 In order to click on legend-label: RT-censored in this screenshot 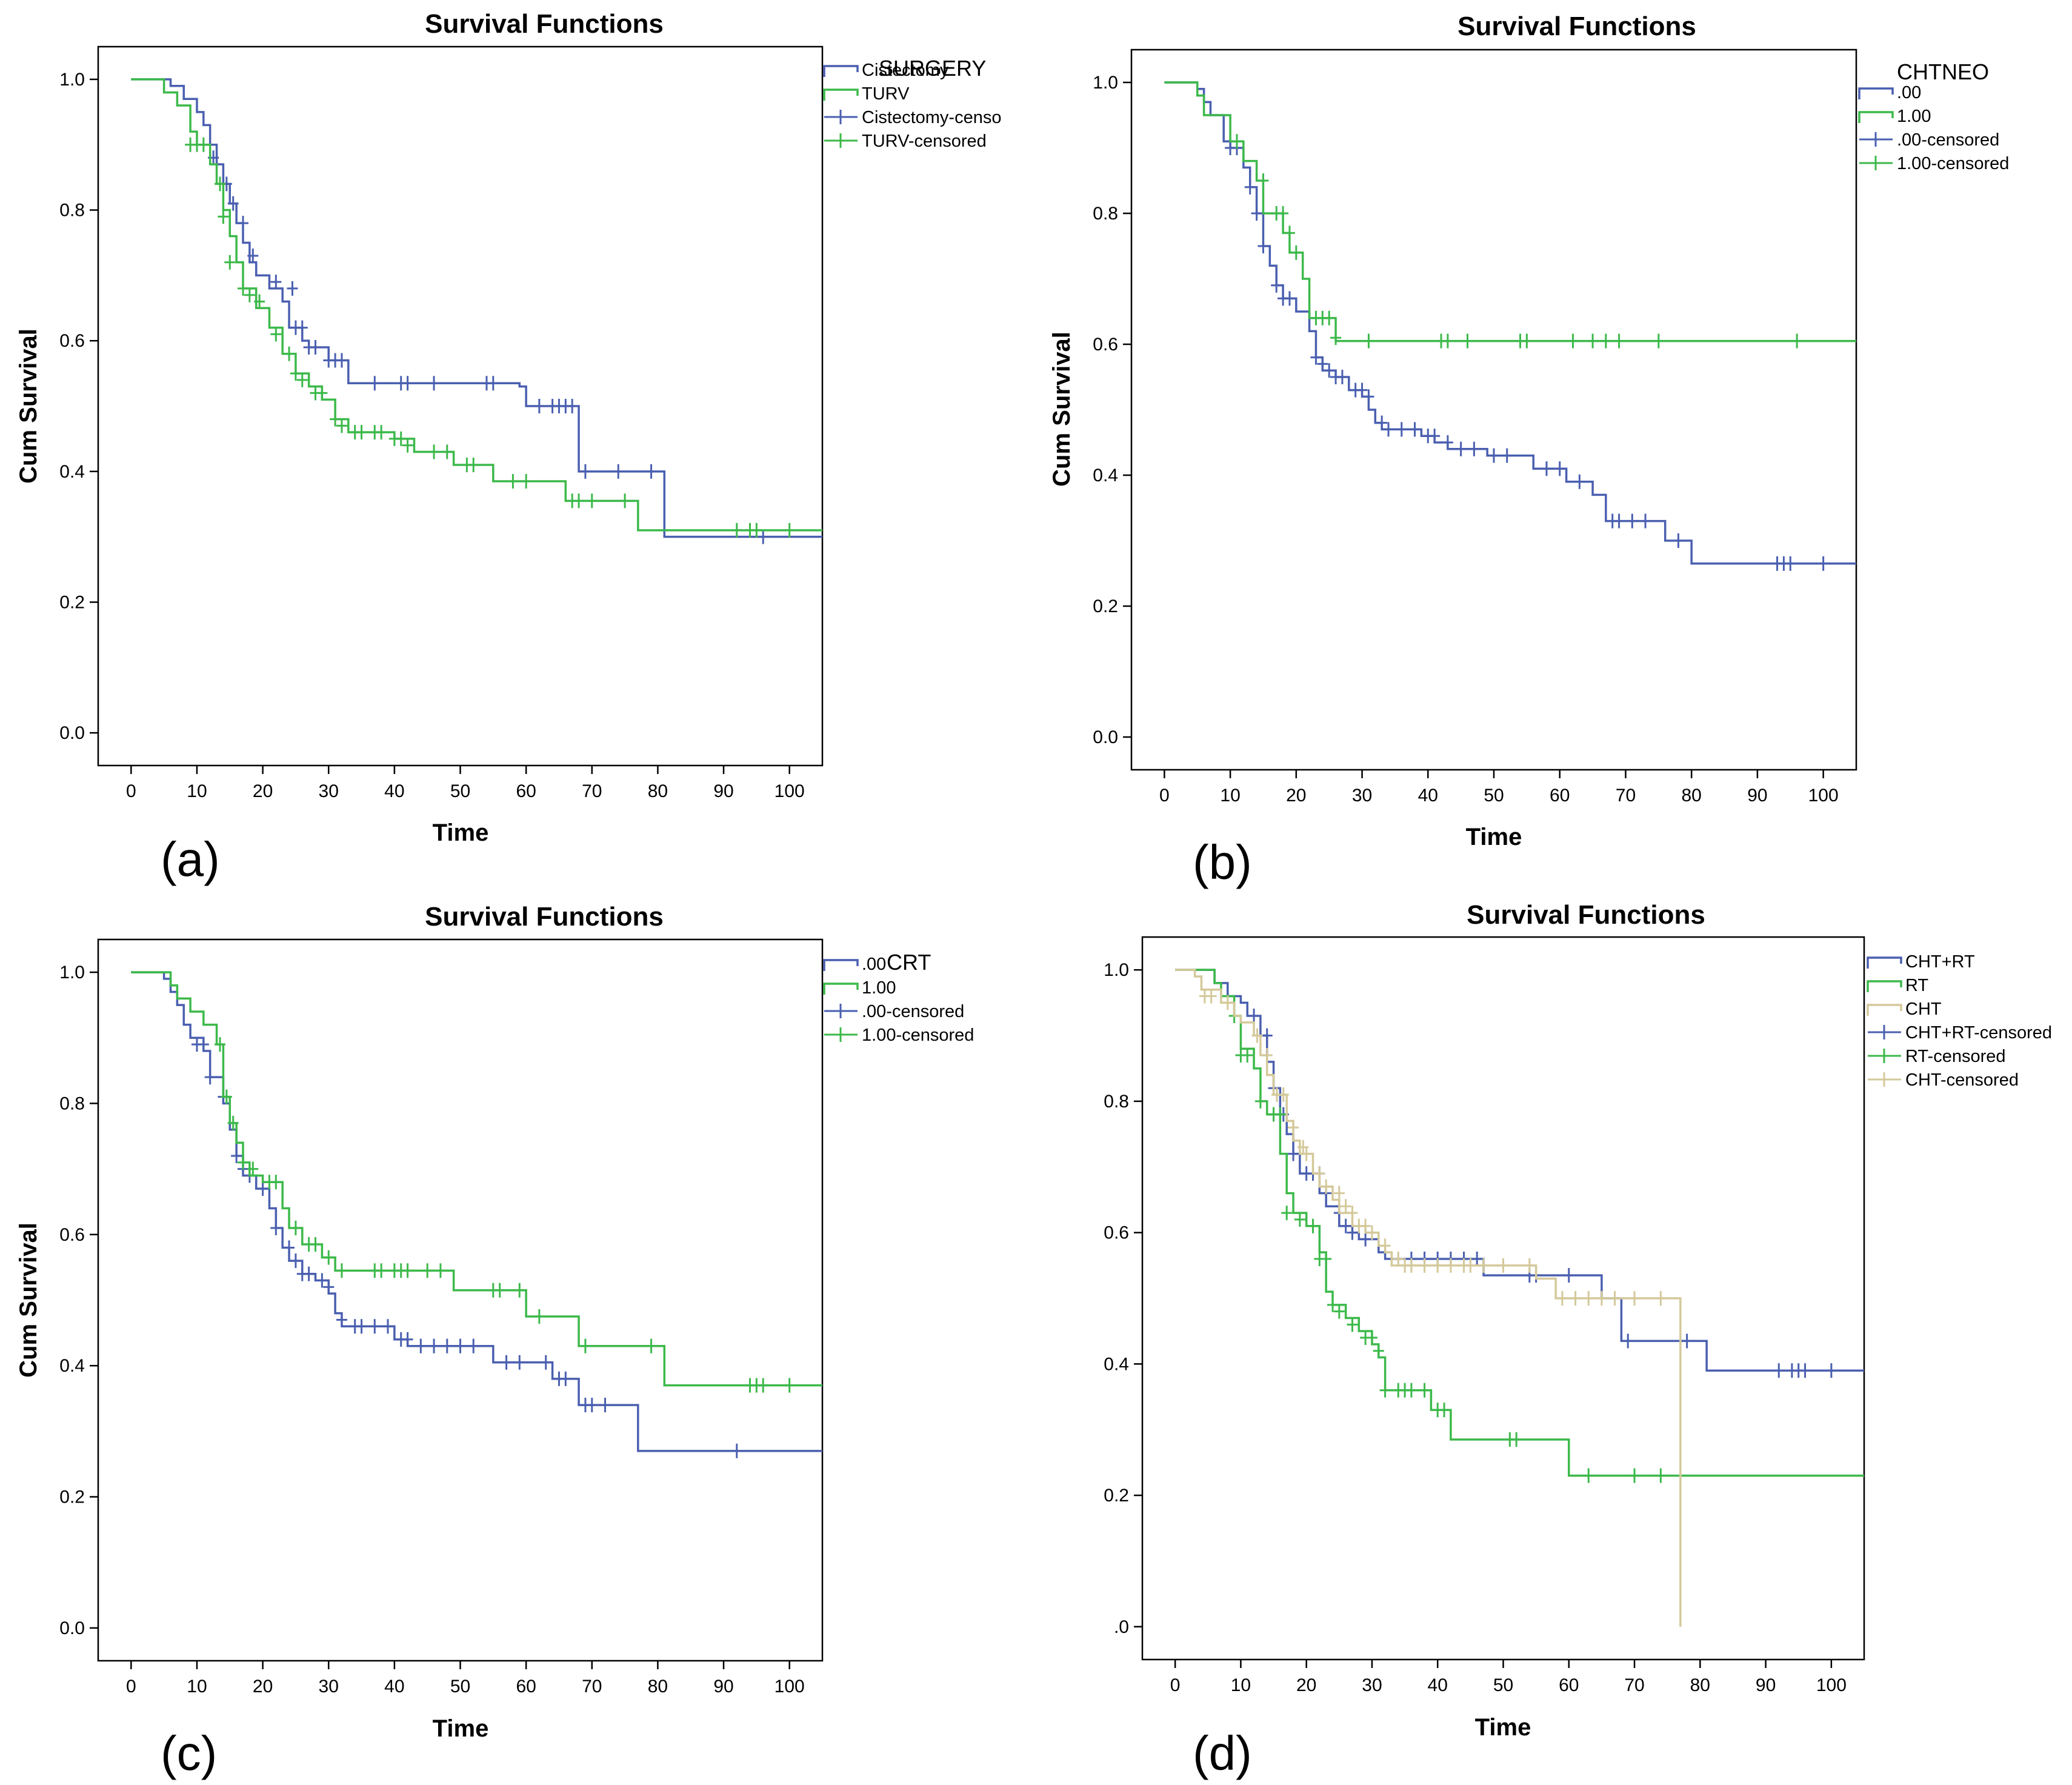, I will do `click(1956, 1056)`.